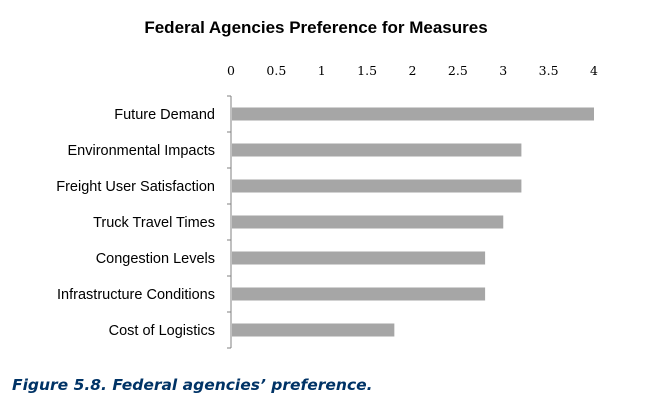  Describe the element at coordinates (162, 331) in the screenshot. I see `category-label: Cost of Logistics` at that location.